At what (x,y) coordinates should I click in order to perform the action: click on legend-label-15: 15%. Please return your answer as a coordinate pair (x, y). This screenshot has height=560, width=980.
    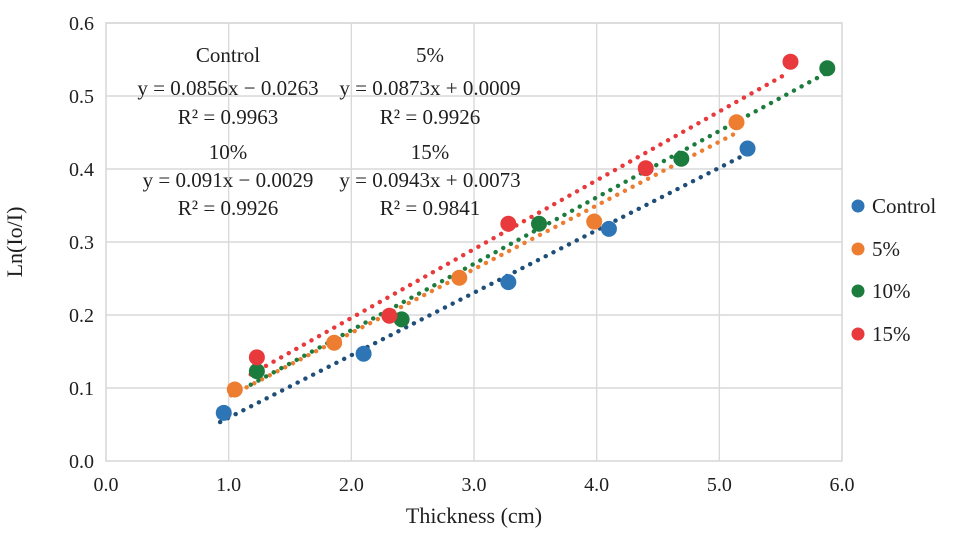
    Looking at the image, I should click on (891, 334).